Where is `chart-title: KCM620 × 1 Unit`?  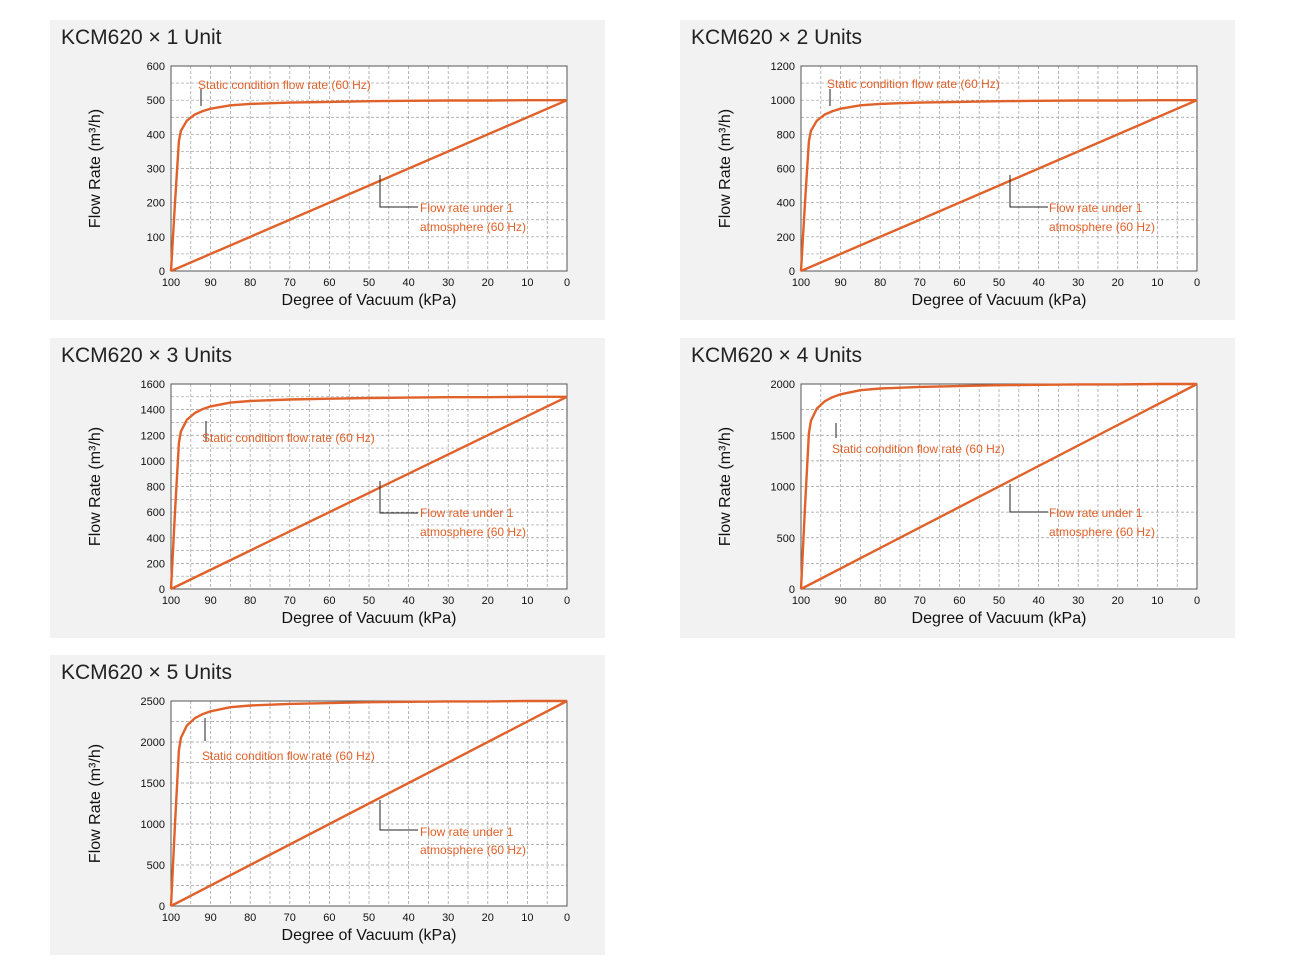 chart-title: KCM620 × 1 Unit is located at coordinates (141, 37).